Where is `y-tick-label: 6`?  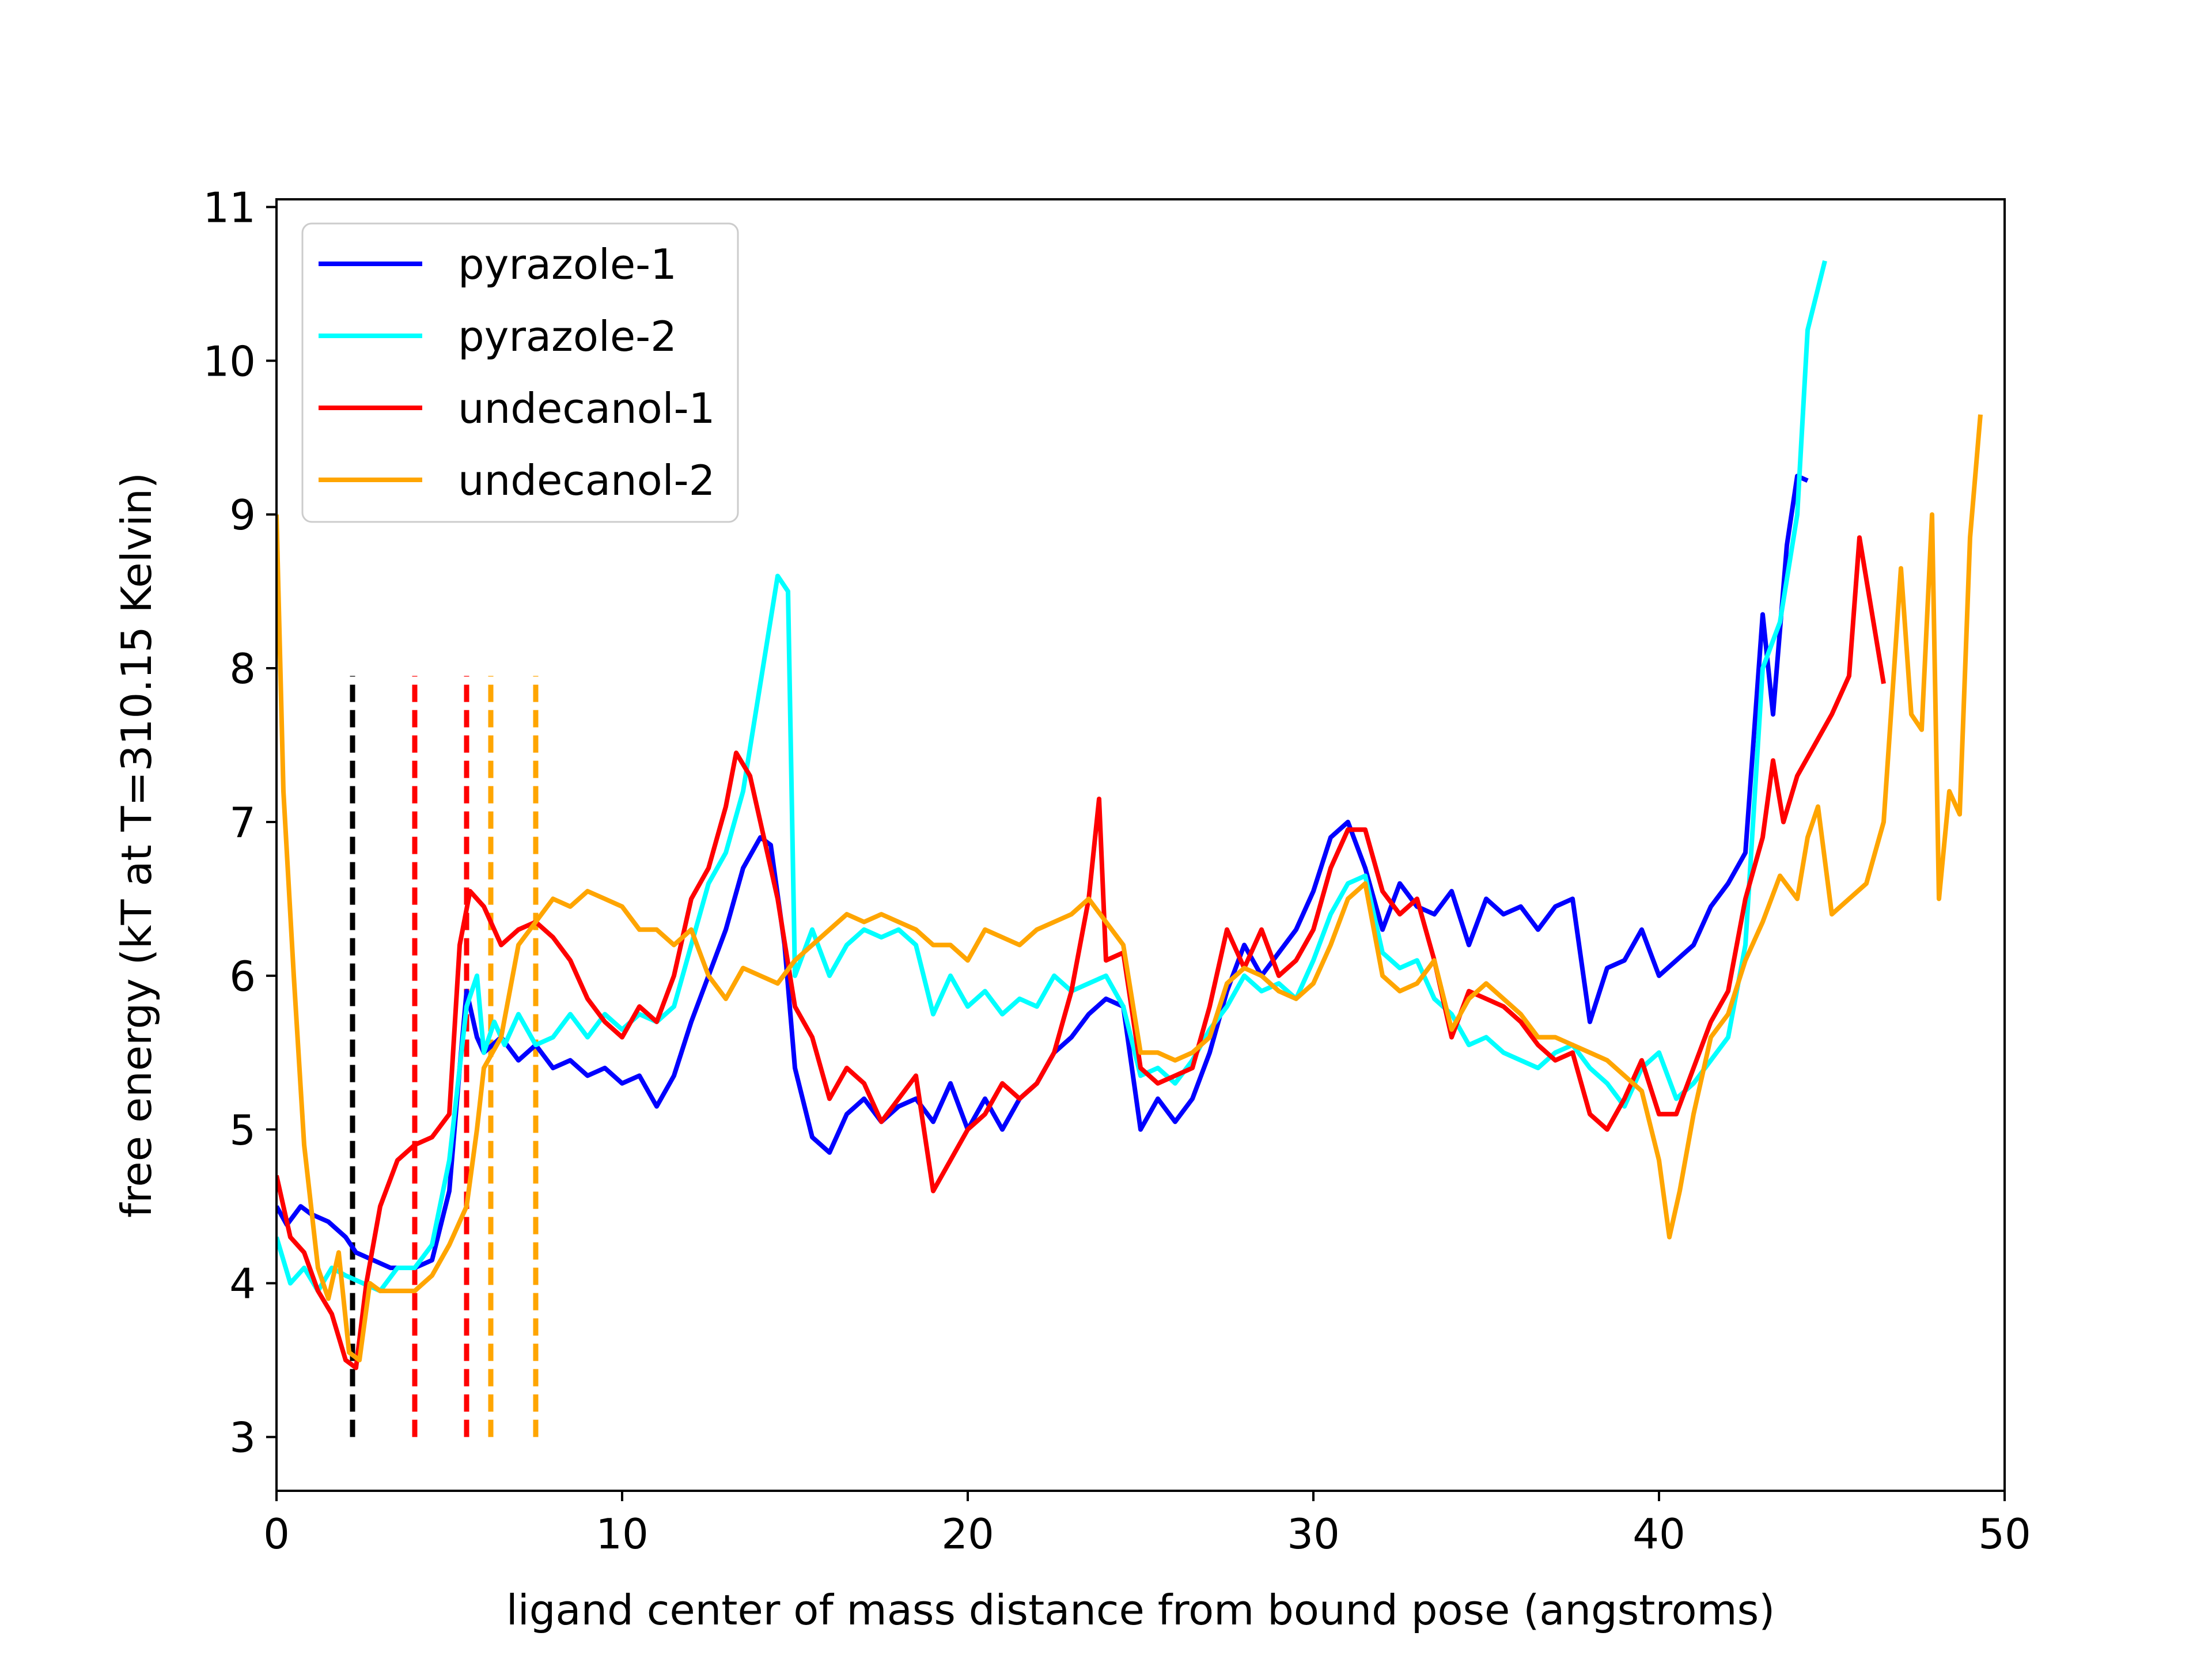 y-tick-label: 6 is located at coordinates (242, 976).